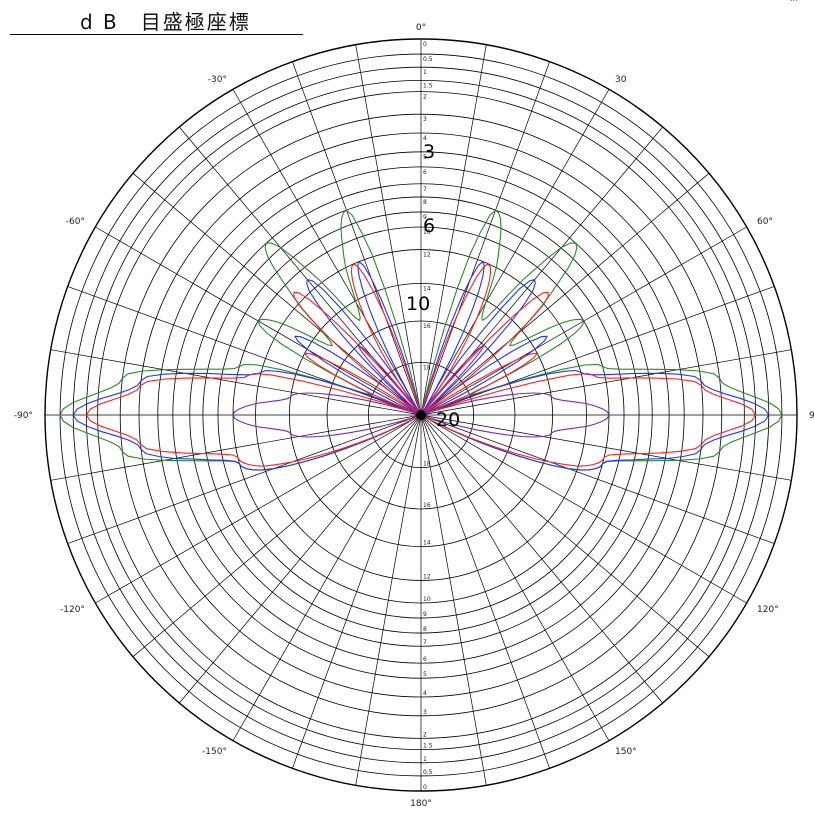  I want to click on angle-label: 180°, so click(421, 804).